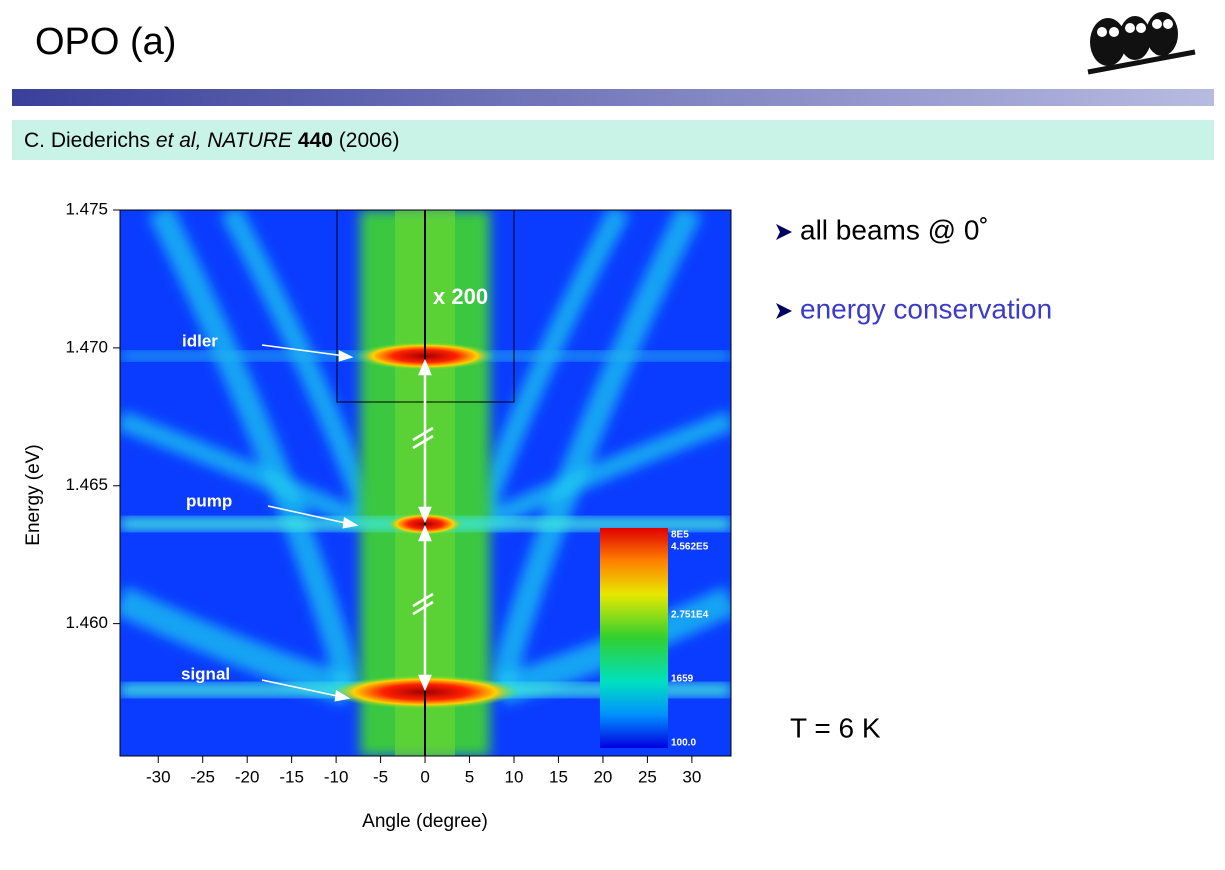 The height and width of the screenshot is (870, 1225). I want to click on annotation: idler, so click(200, 340).